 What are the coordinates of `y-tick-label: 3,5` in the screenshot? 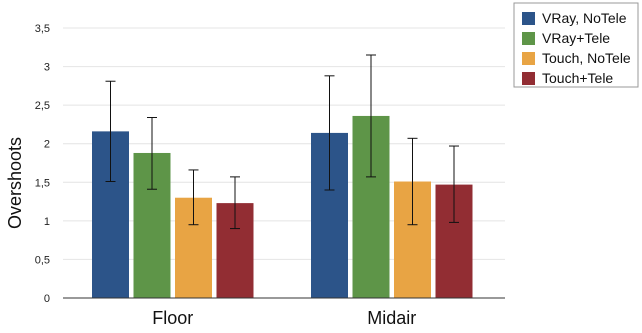 It's located at (42, 29).